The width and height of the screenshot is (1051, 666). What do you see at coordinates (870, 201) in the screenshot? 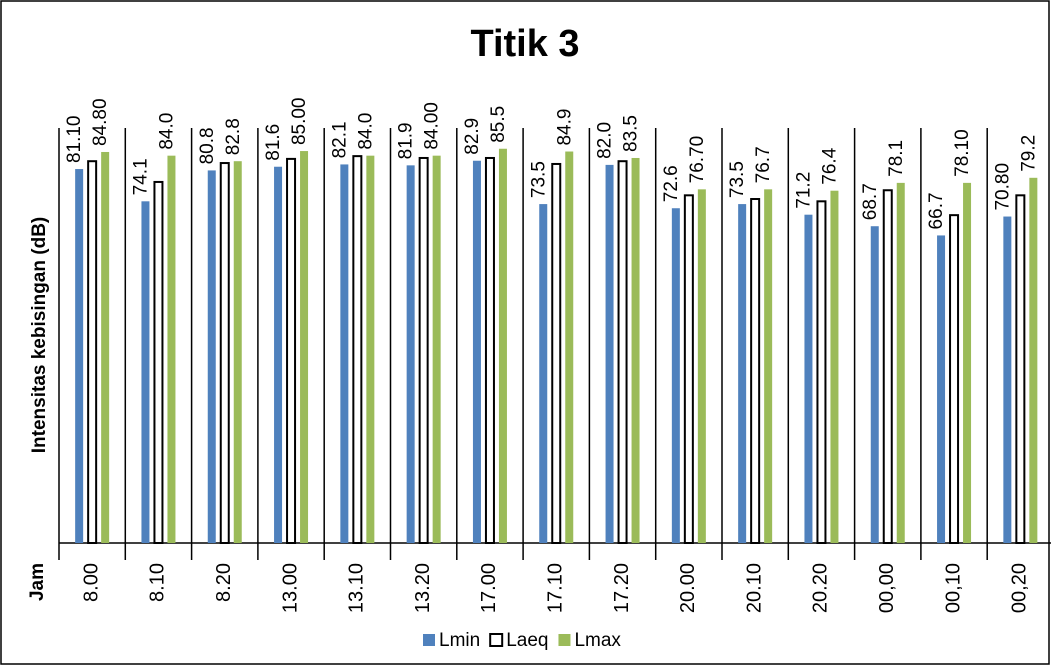
I see `data-label: 68.7` at bounding box center [870, 201].